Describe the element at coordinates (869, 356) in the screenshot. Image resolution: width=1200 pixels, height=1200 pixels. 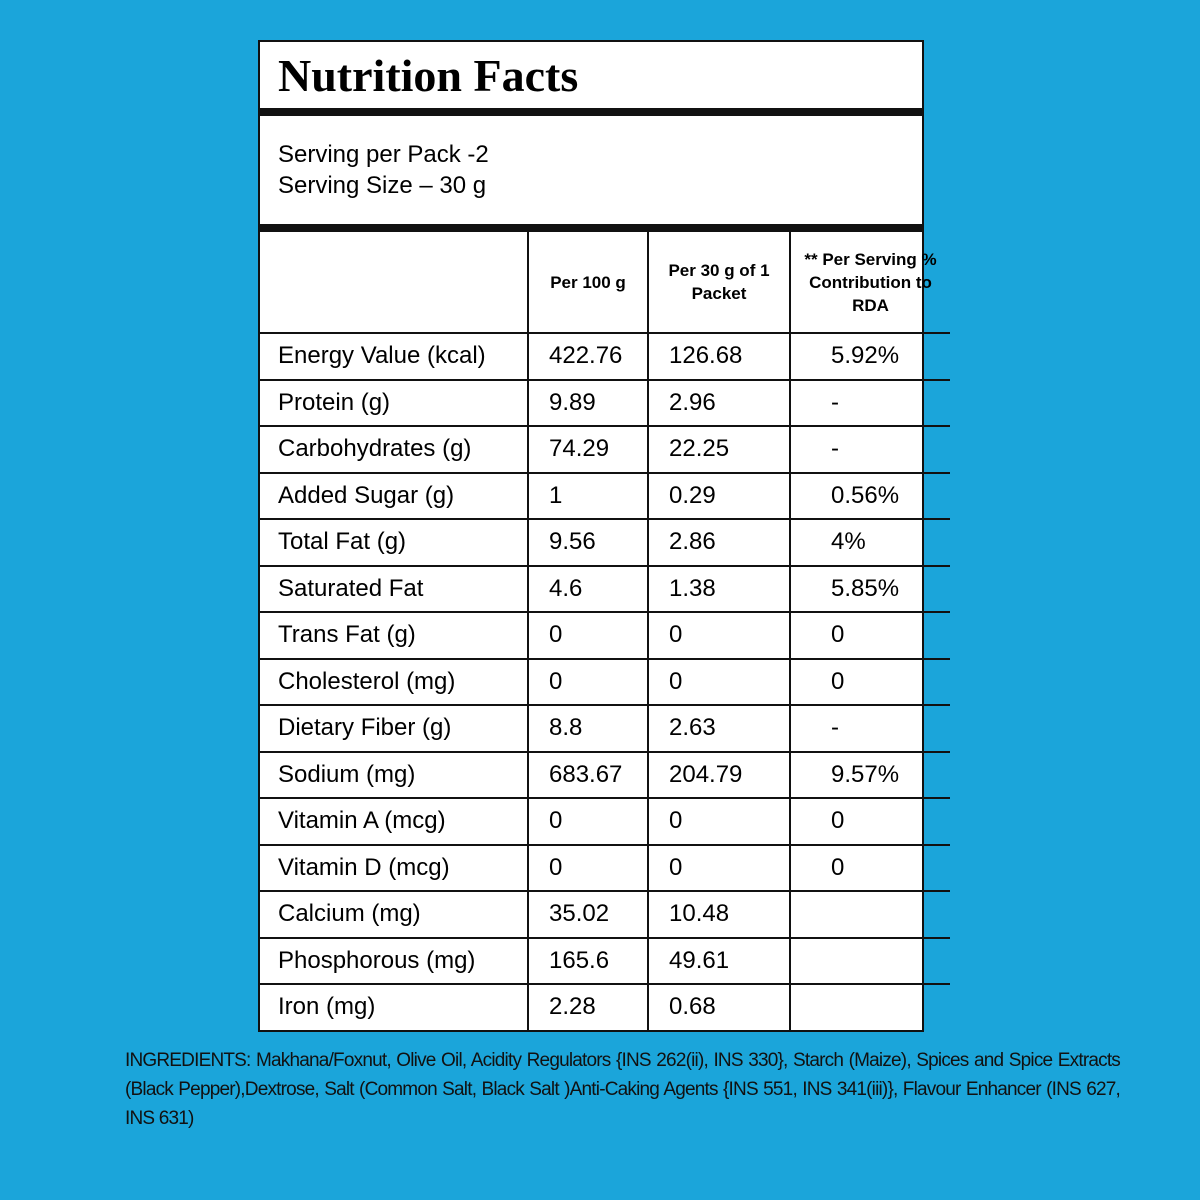
I see `nutrient-value: 5.92%` at that location.